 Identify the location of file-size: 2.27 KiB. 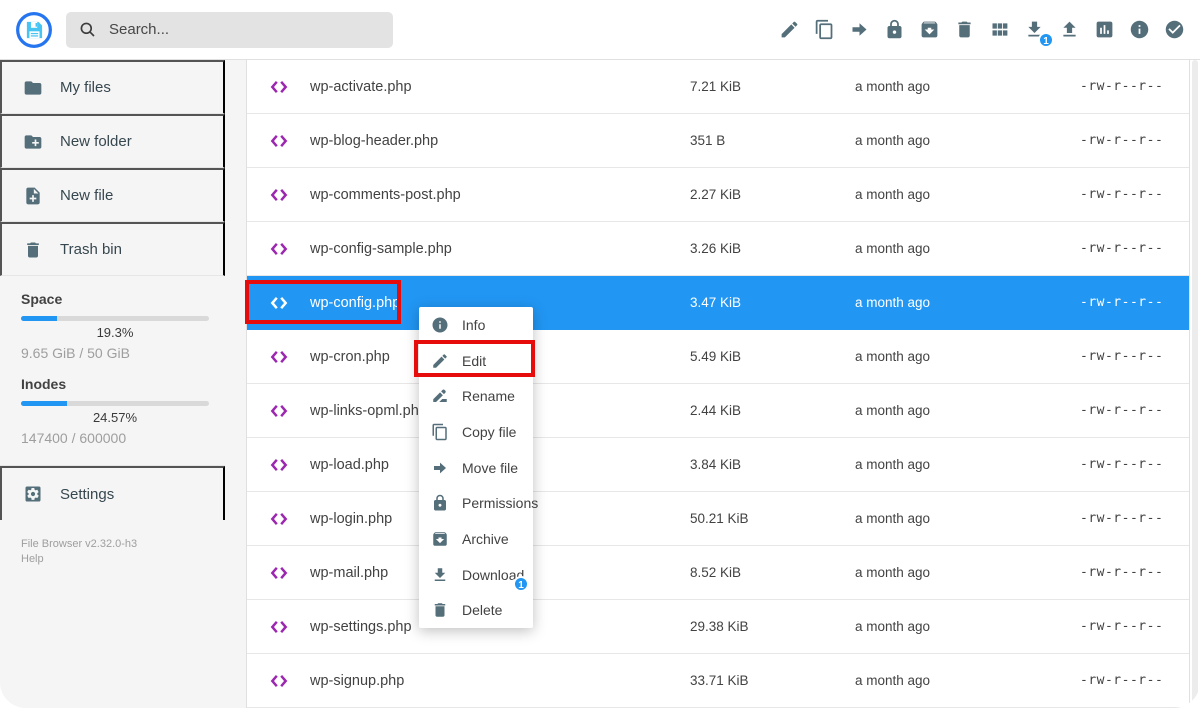
(716, 194).